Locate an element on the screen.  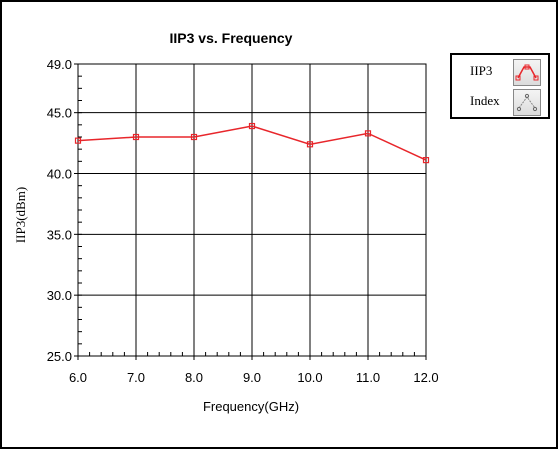
y-axis-label: IIP3(dBm) is located at coordinates (20, 215).